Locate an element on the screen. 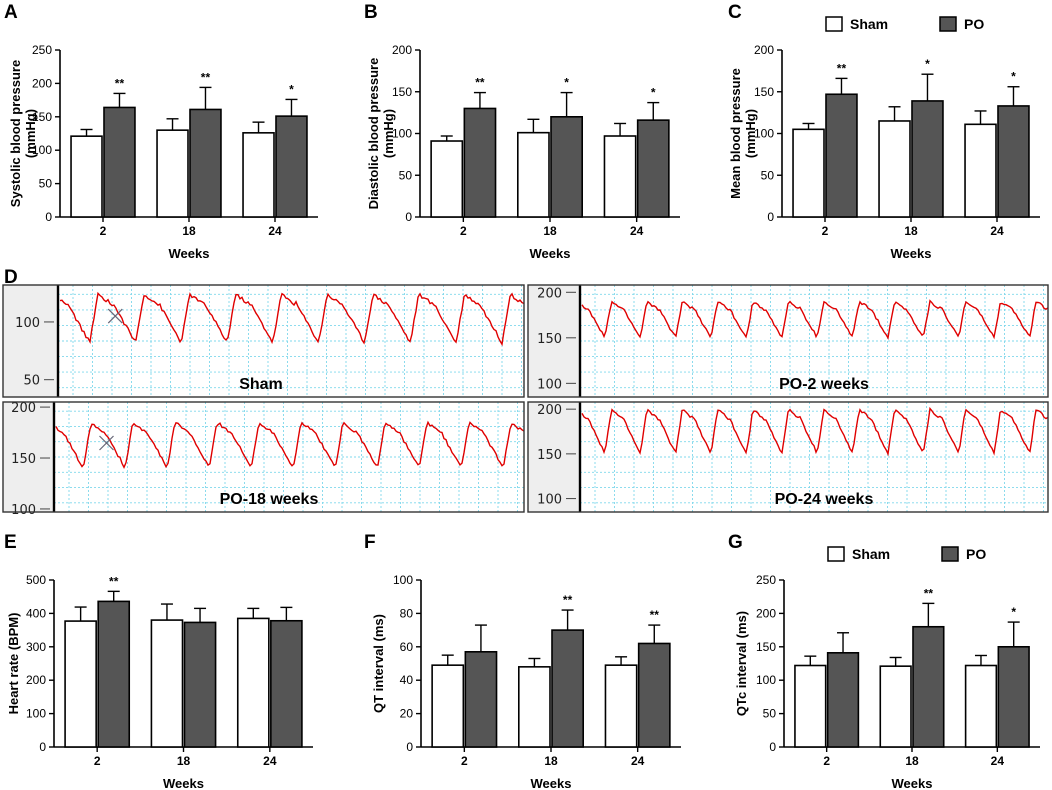 The image size is (1052, 790). trace-panel-d2: 100 150 200 PO-2 weeks is located at coordinates (788, 341).